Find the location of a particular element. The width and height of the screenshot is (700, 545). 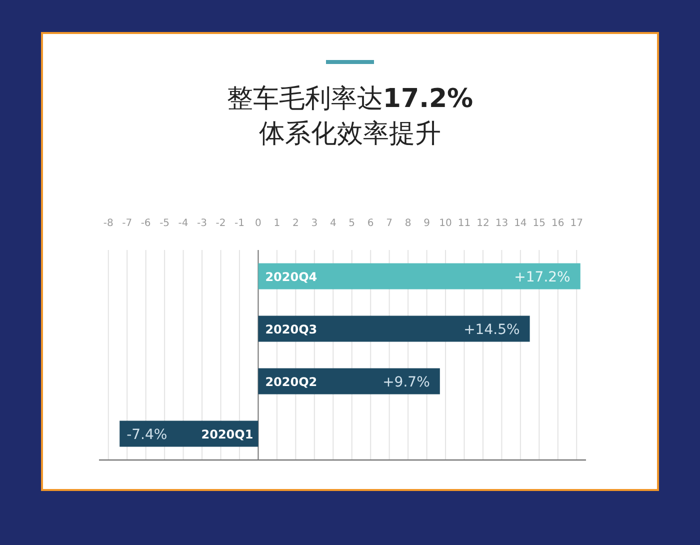

x-tick-label: 8 is located at coordinates (408, 223).